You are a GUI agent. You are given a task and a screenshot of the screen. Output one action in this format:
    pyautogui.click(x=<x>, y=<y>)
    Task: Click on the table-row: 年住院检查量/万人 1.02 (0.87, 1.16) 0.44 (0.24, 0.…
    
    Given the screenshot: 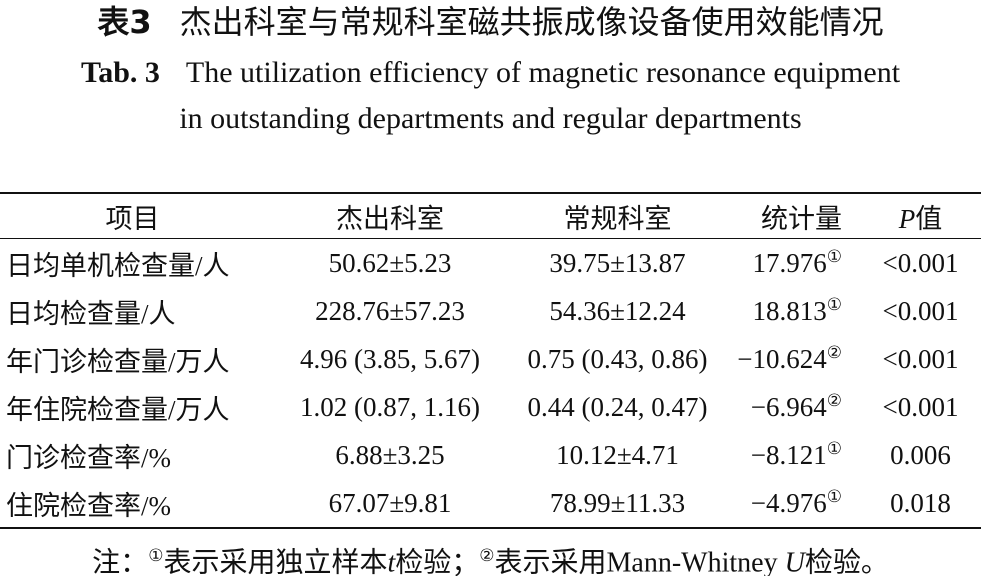 What is the action you would take?
    pyautogui.click(x=490, y=407)
    